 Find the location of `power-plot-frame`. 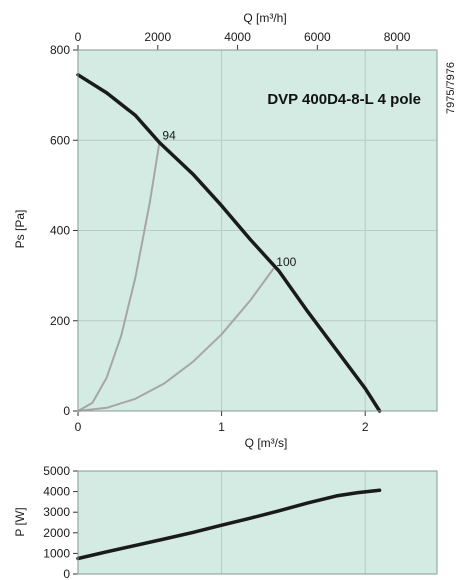

power-plot-frame is located at coordinates (257, 522).